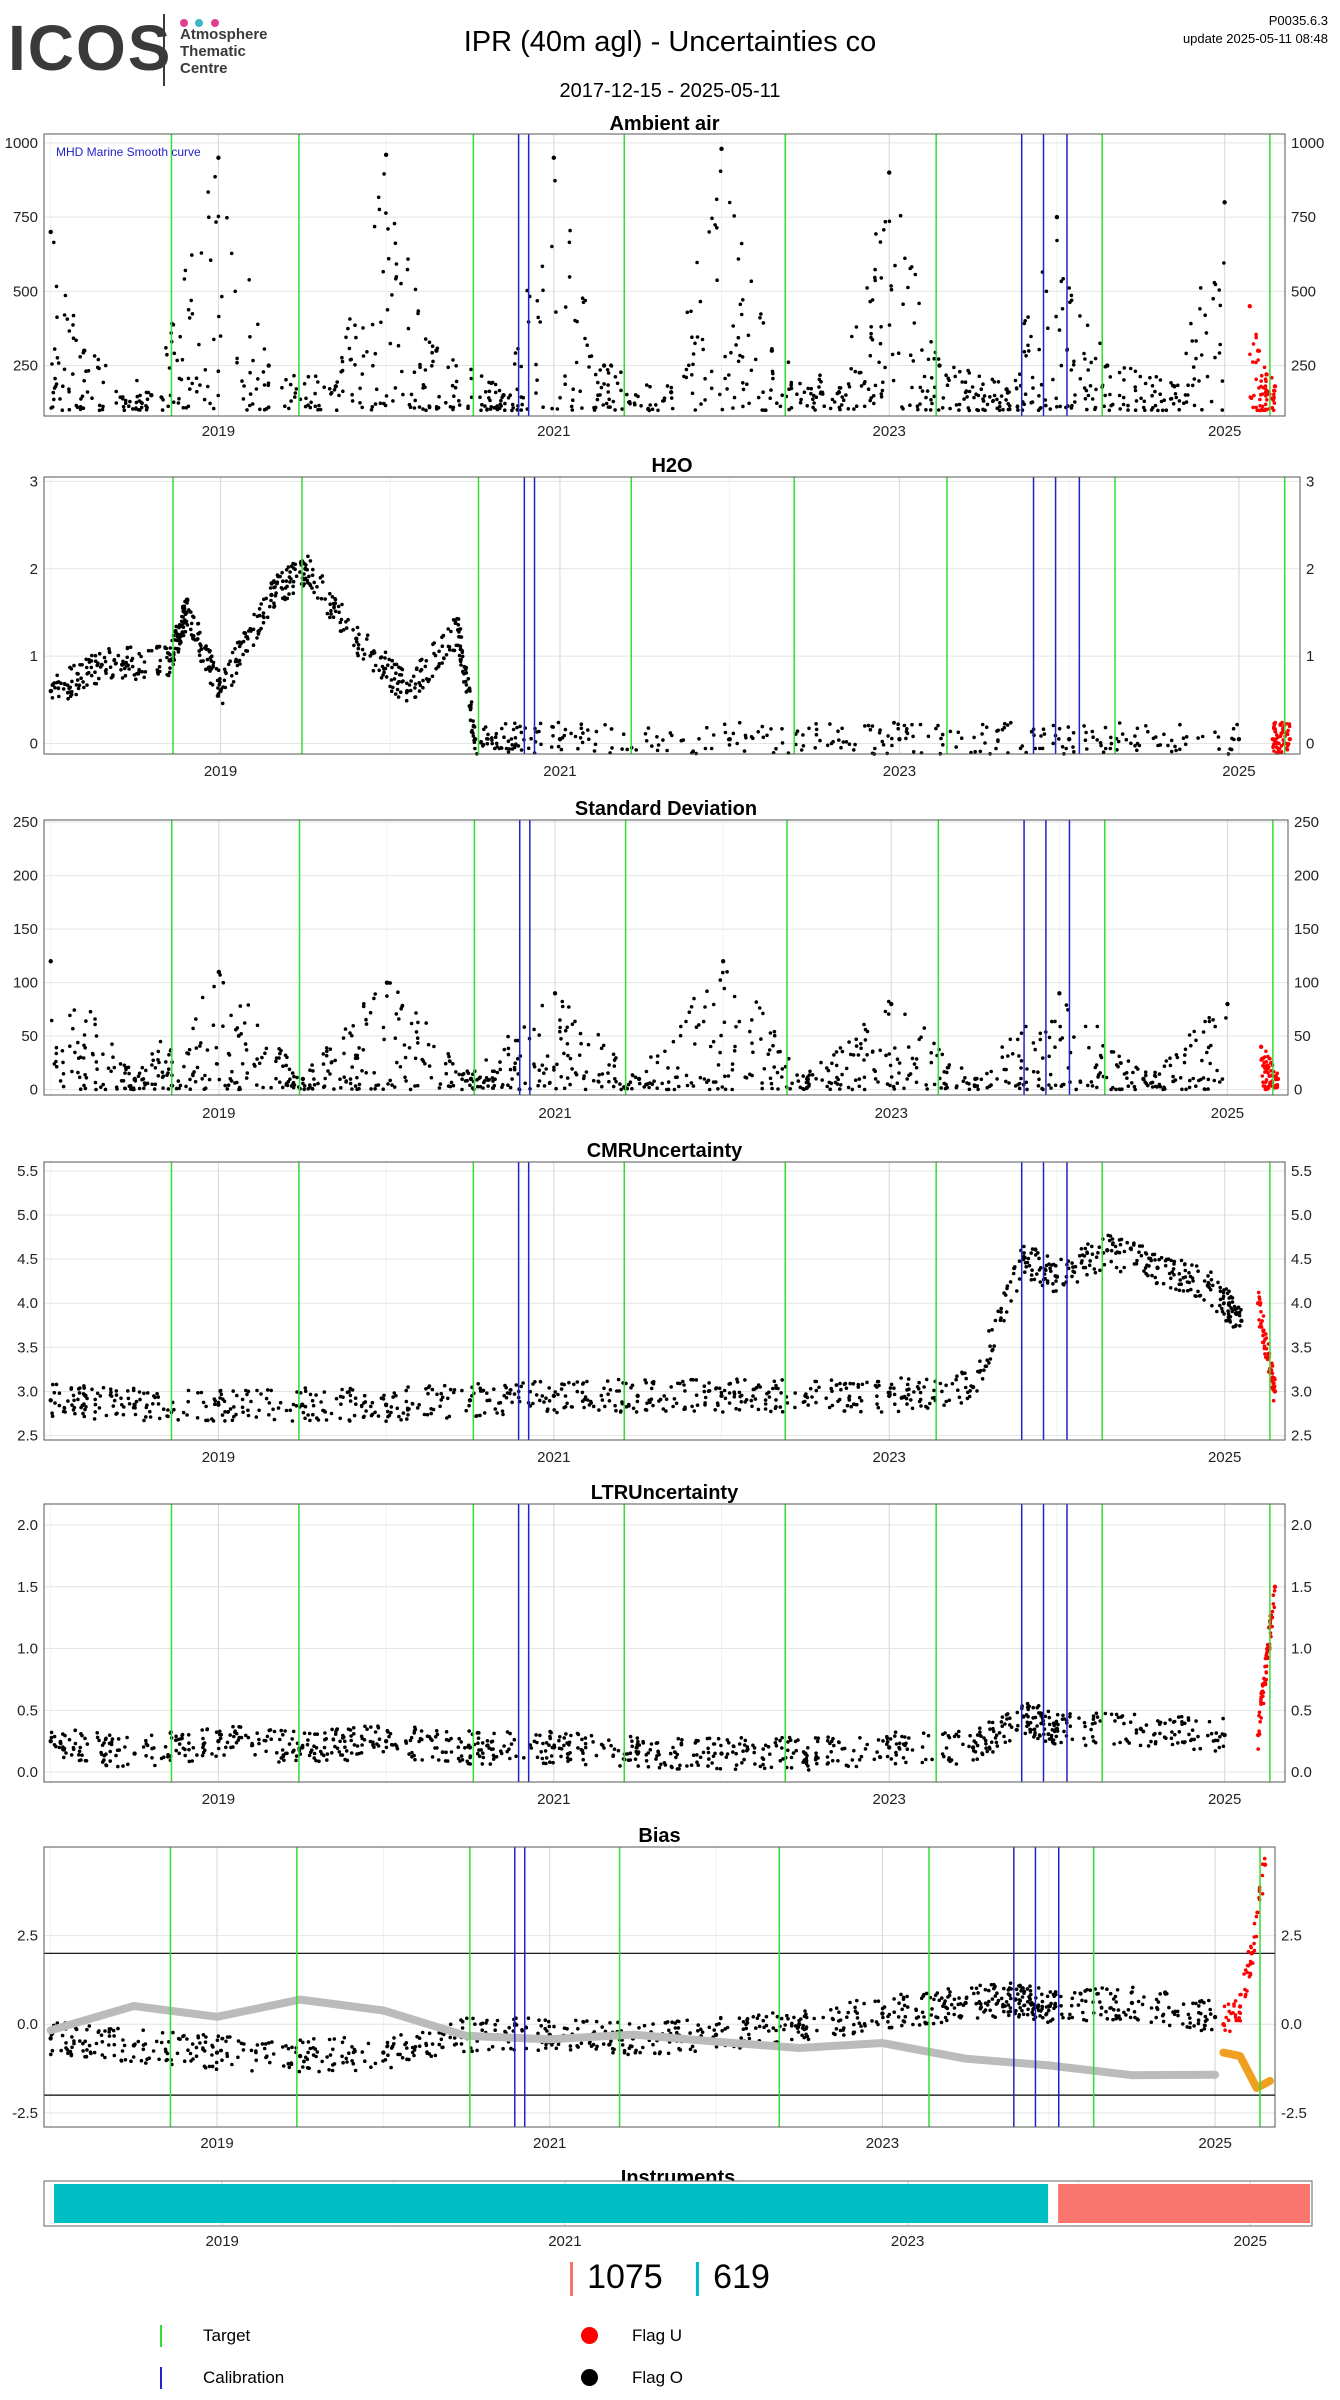 The image size is (1340, 2400). I want to click on y-tick-label: 200, so click(1306, 876).